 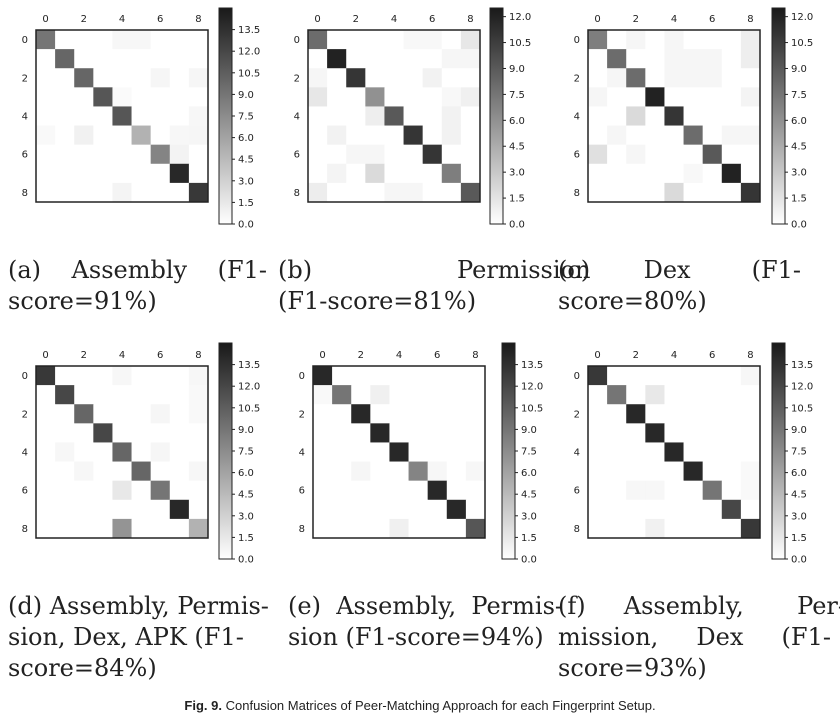 I want to click on subfigure-caption-line: sion, Dex, APK (F1-, so click(x=126, y=637).